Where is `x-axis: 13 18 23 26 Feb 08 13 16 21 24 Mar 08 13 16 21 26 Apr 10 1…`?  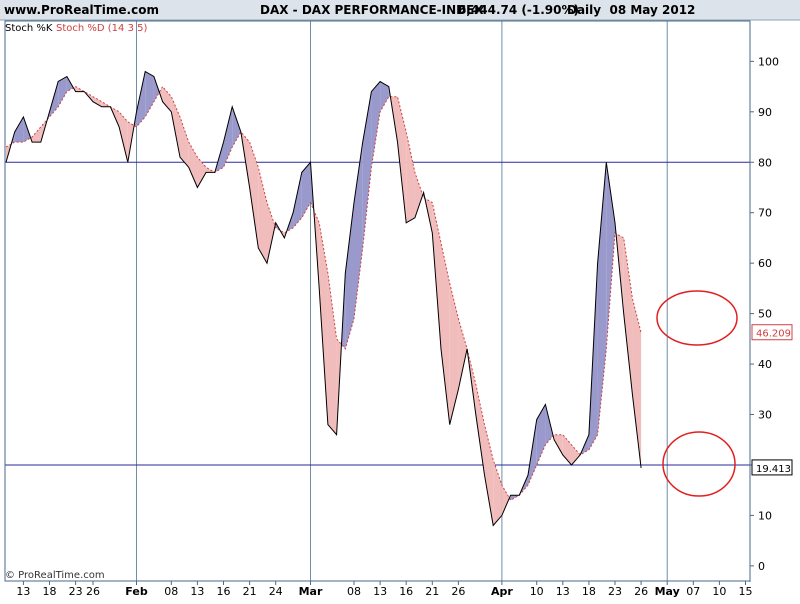 x-axis: 13 18 23 26 Feb 08 13 16 21 24 Mar 08 13 16 21 26 Apr 10 1… is located at coordinates (384, 589).